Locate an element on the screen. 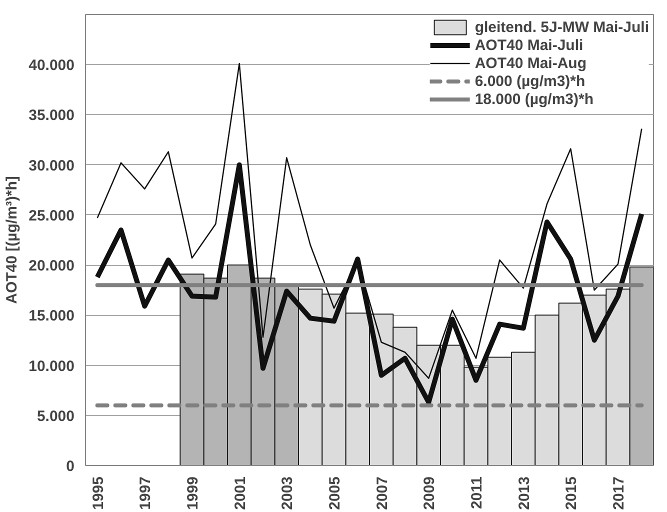 This screenshot has width=667, height=512. y-tick-label: 5.000 is located at coordinates (55, 416).